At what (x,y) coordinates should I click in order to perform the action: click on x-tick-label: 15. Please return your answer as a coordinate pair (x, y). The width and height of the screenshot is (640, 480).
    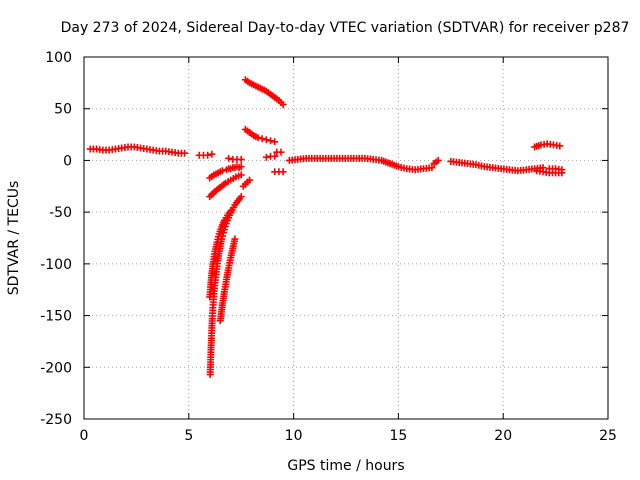
    Looking at the image, I should click on (398, 436).